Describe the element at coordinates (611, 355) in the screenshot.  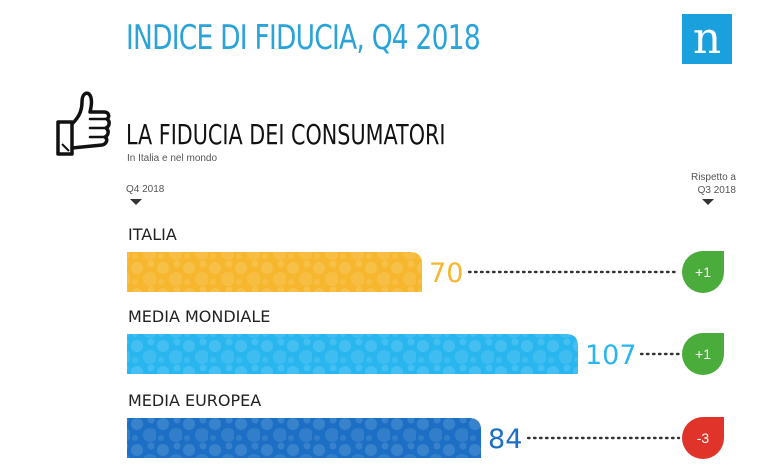
I see `value-label: 107` at that location.